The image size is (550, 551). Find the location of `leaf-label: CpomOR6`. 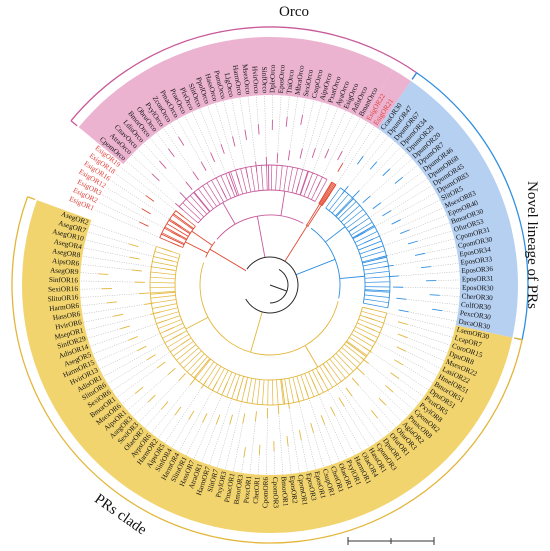

leaf-label: CpomOR6 is located at coordinates (265, 492).